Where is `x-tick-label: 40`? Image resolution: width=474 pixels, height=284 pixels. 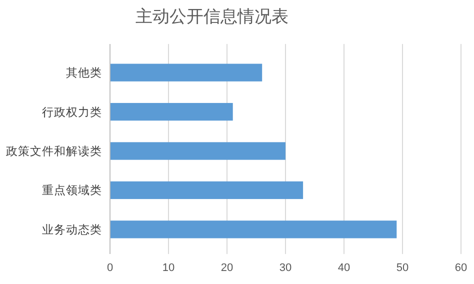
x-tick-label: 40 is located at coordinates (344, 268).